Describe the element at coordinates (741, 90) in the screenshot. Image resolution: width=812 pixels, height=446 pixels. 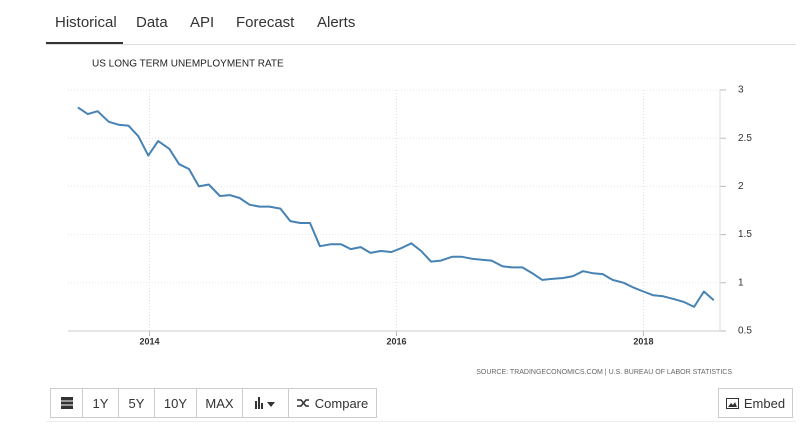
I see `y-tick-label: 3` at that location.